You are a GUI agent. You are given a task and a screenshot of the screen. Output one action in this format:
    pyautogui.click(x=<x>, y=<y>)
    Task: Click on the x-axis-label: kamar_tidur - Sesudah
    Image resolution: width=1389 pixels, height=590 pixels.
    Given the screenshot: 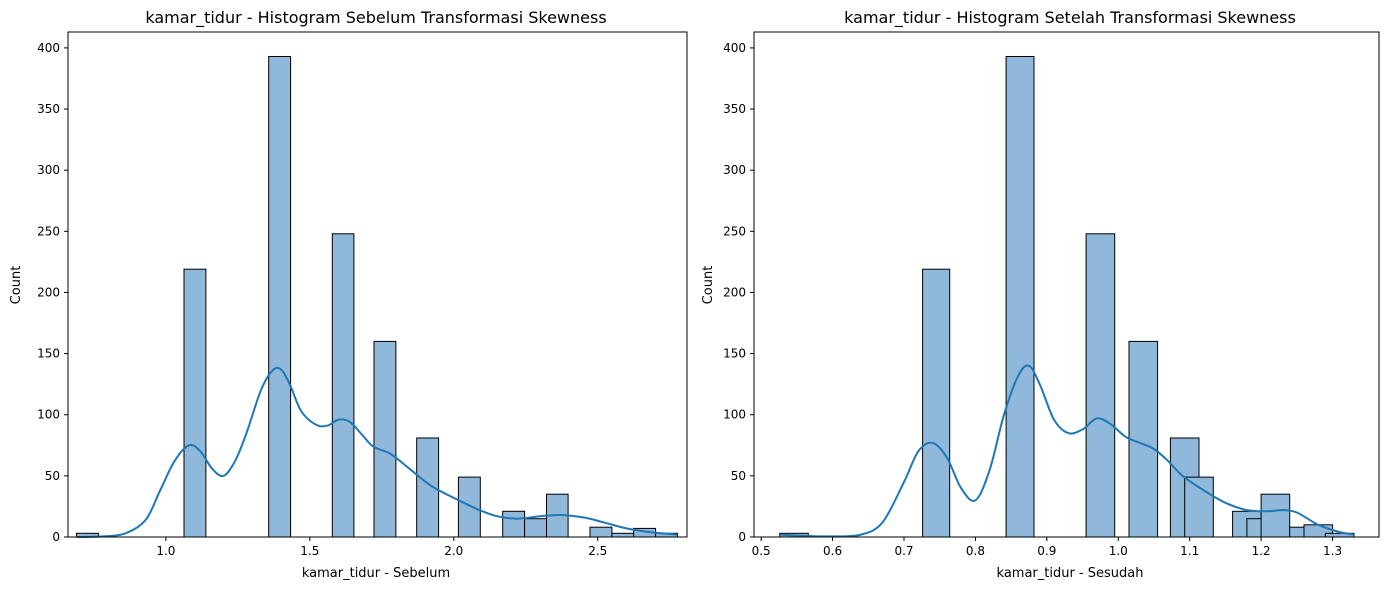 What is the action you would take?
    pyautogui.click(x=1070, y=573)
    